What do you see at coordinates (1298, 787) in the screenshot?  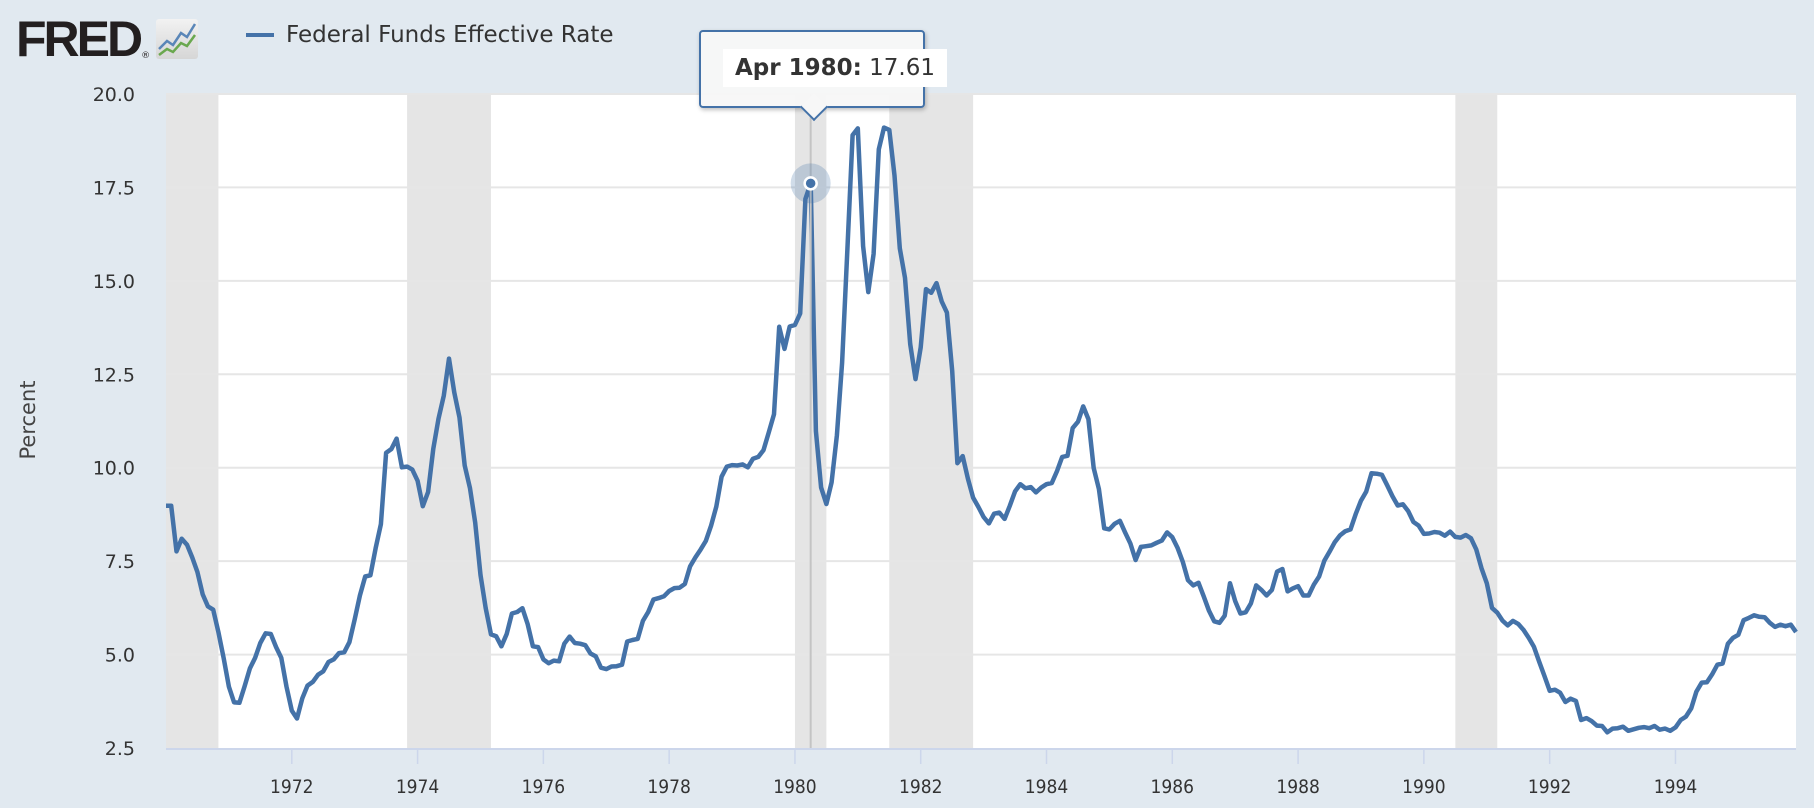 I see `x-tick-label: 1988` at bounding box center [1298, 787].